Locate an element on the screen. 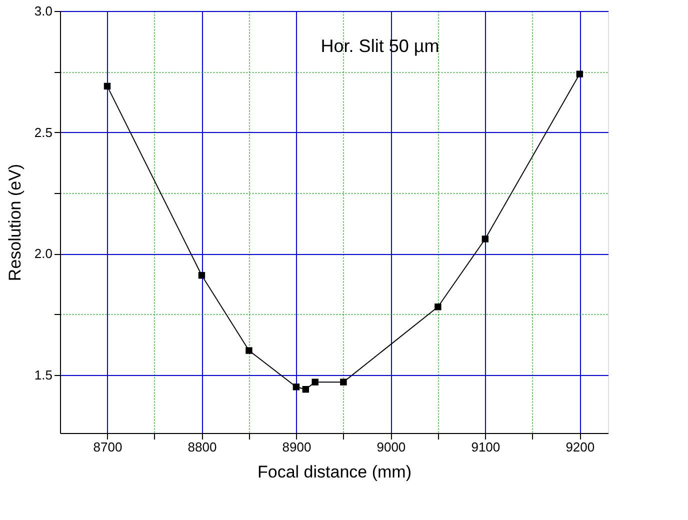 Image resolution: width=688 pixels, height=520 pixels. y-axis-title: Resolution (eV) is located at coordinates (14, 223).